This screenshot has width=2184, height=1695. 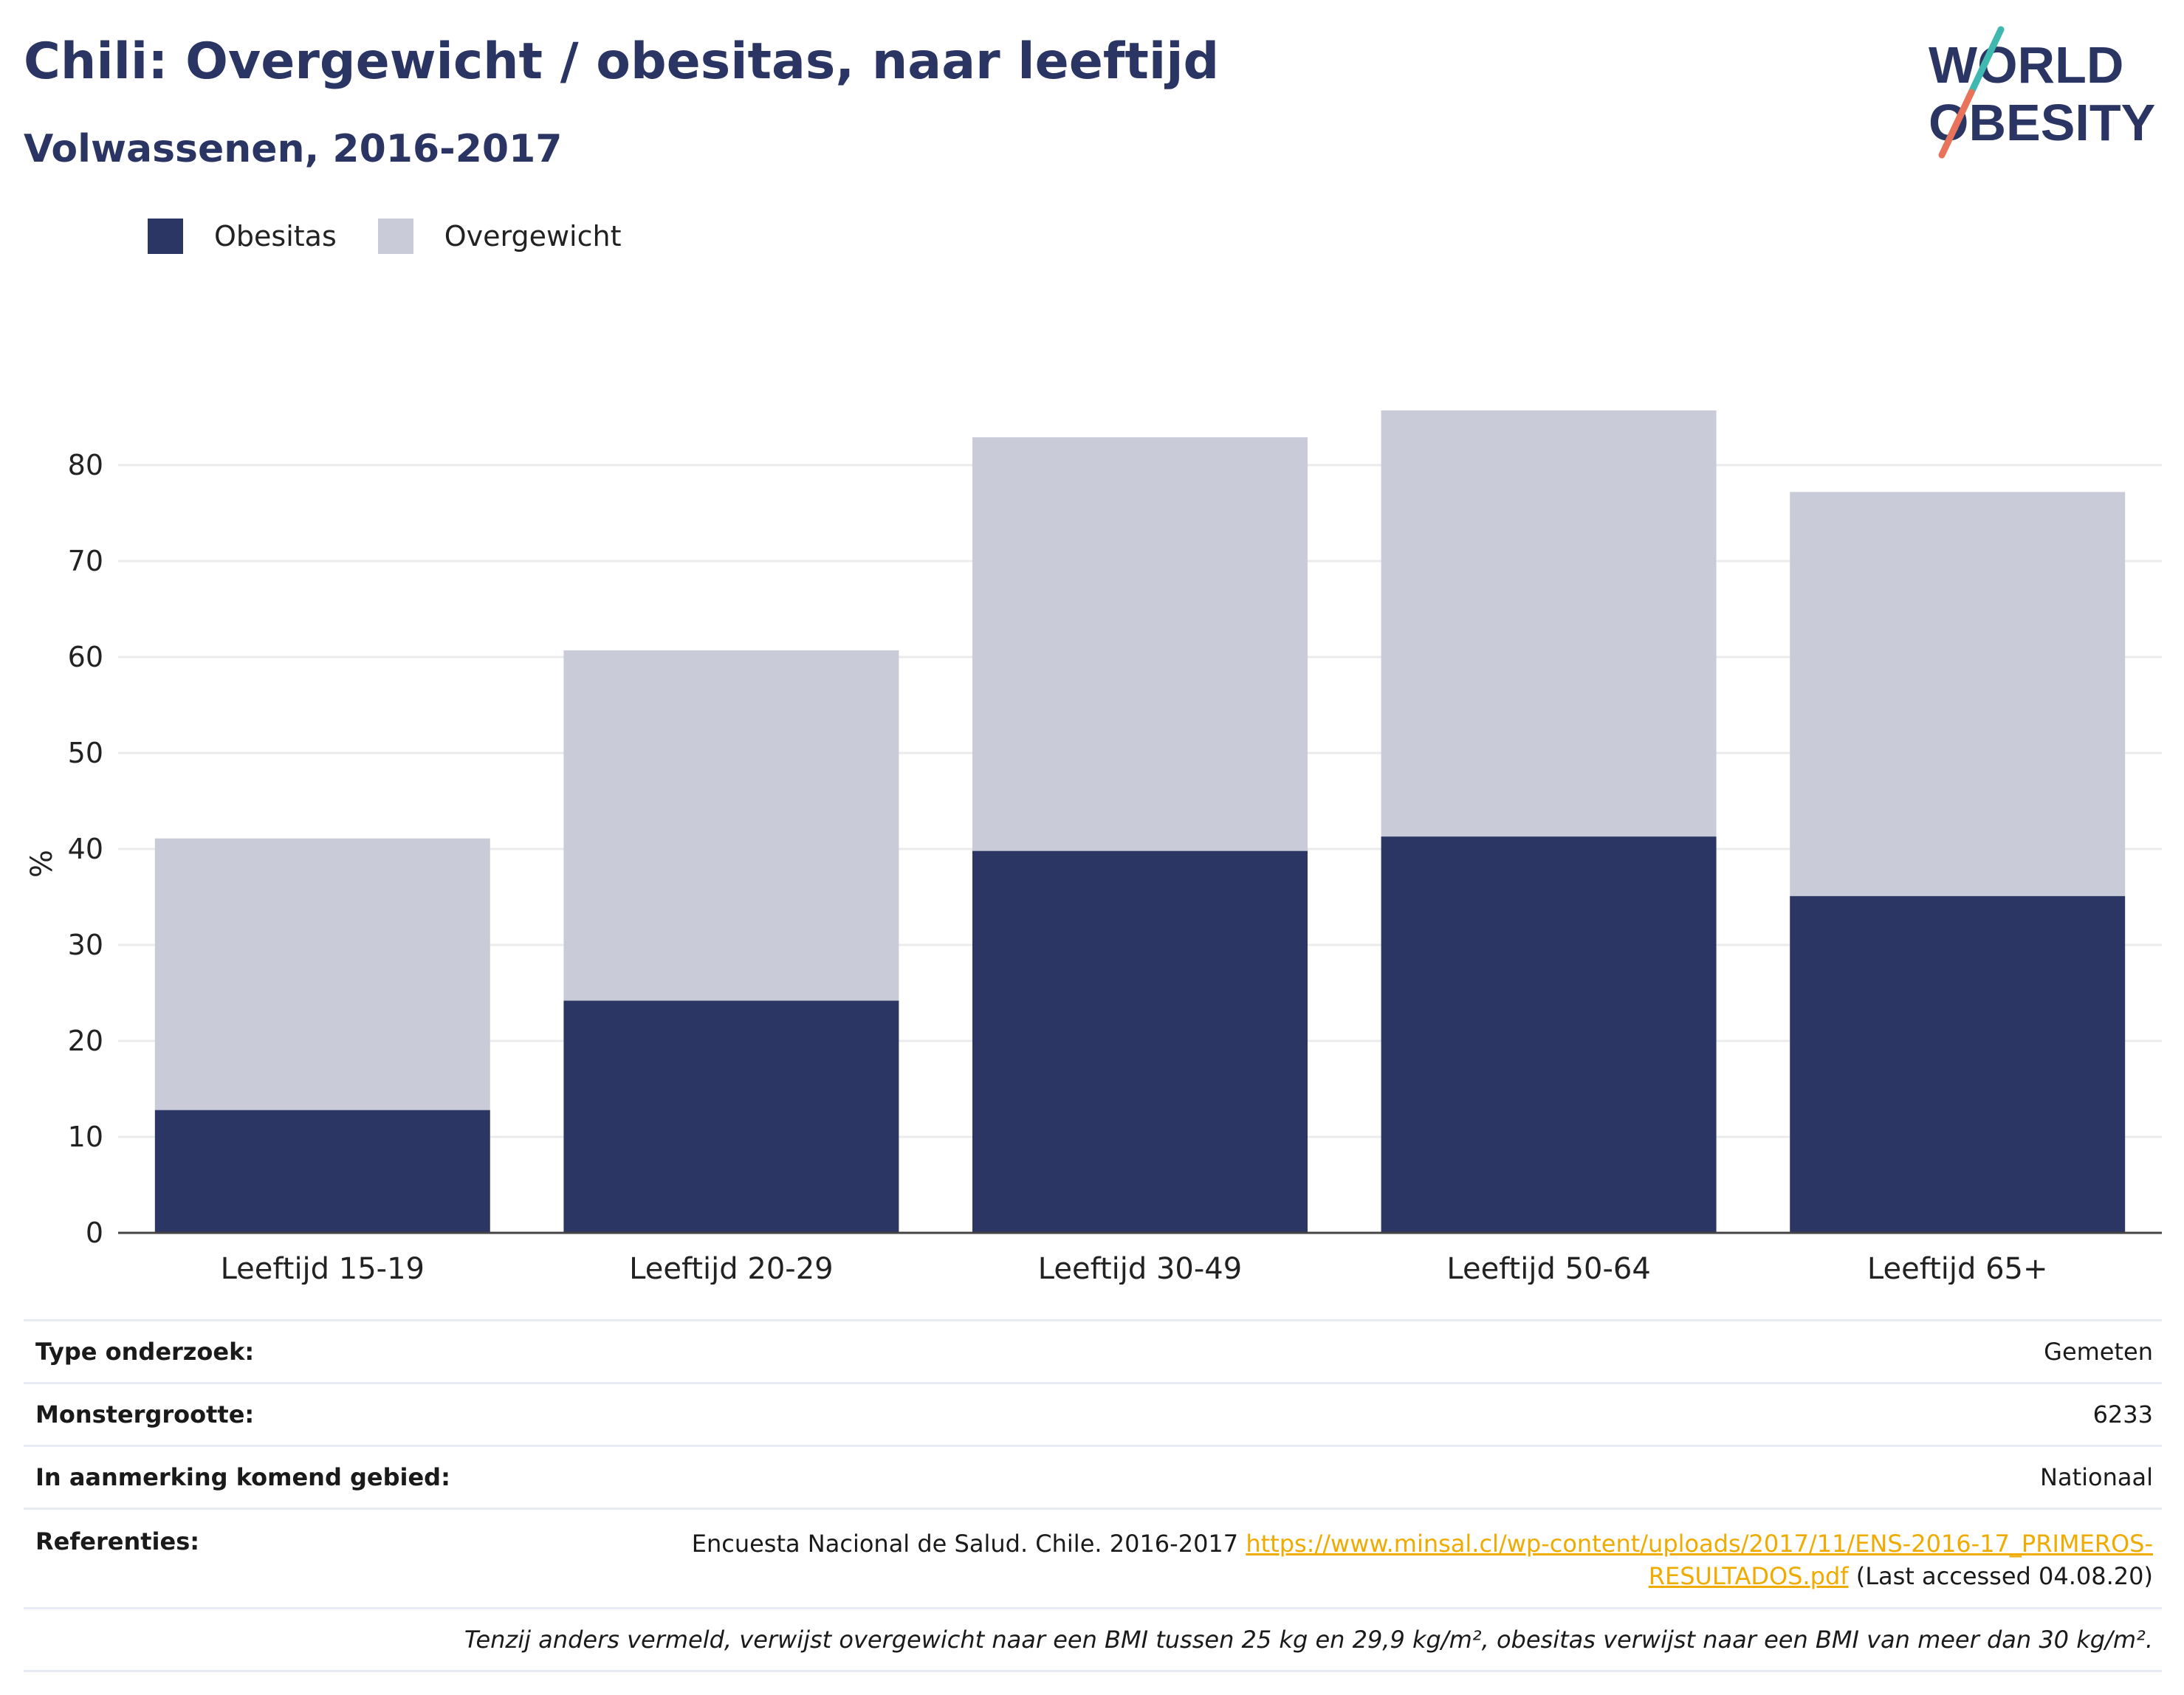 I want to click on world-obesity-logo: WORLD OBESITY, so click(x=2042, y=92).